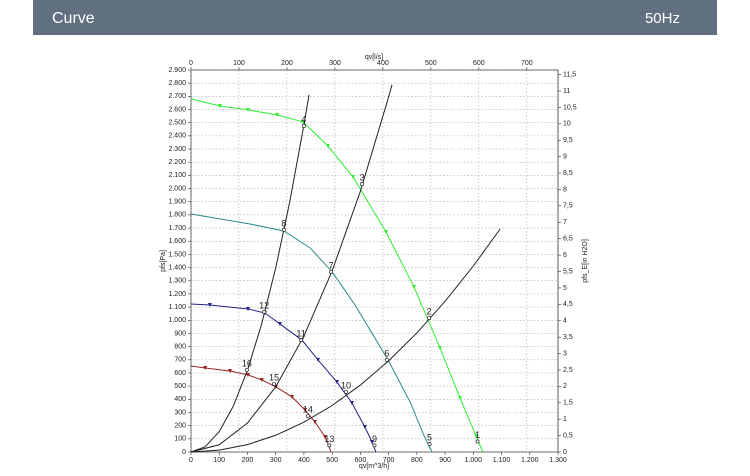  Describe the element at coordinates (331, 265) in the screenshot. I see `point-label: 7` at that location.